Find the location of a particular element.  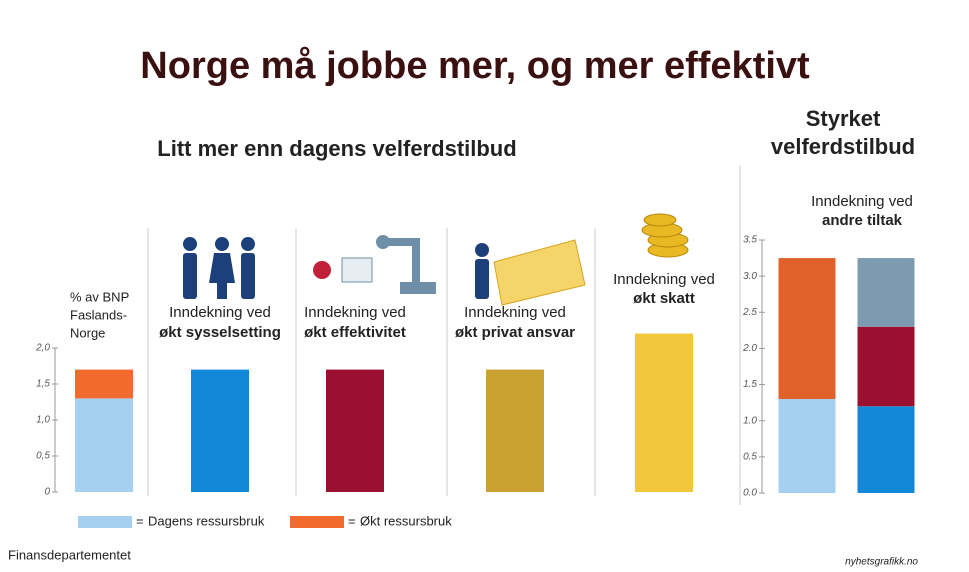

y-tick-label: 3.5 is located at coordinates (750, 240).